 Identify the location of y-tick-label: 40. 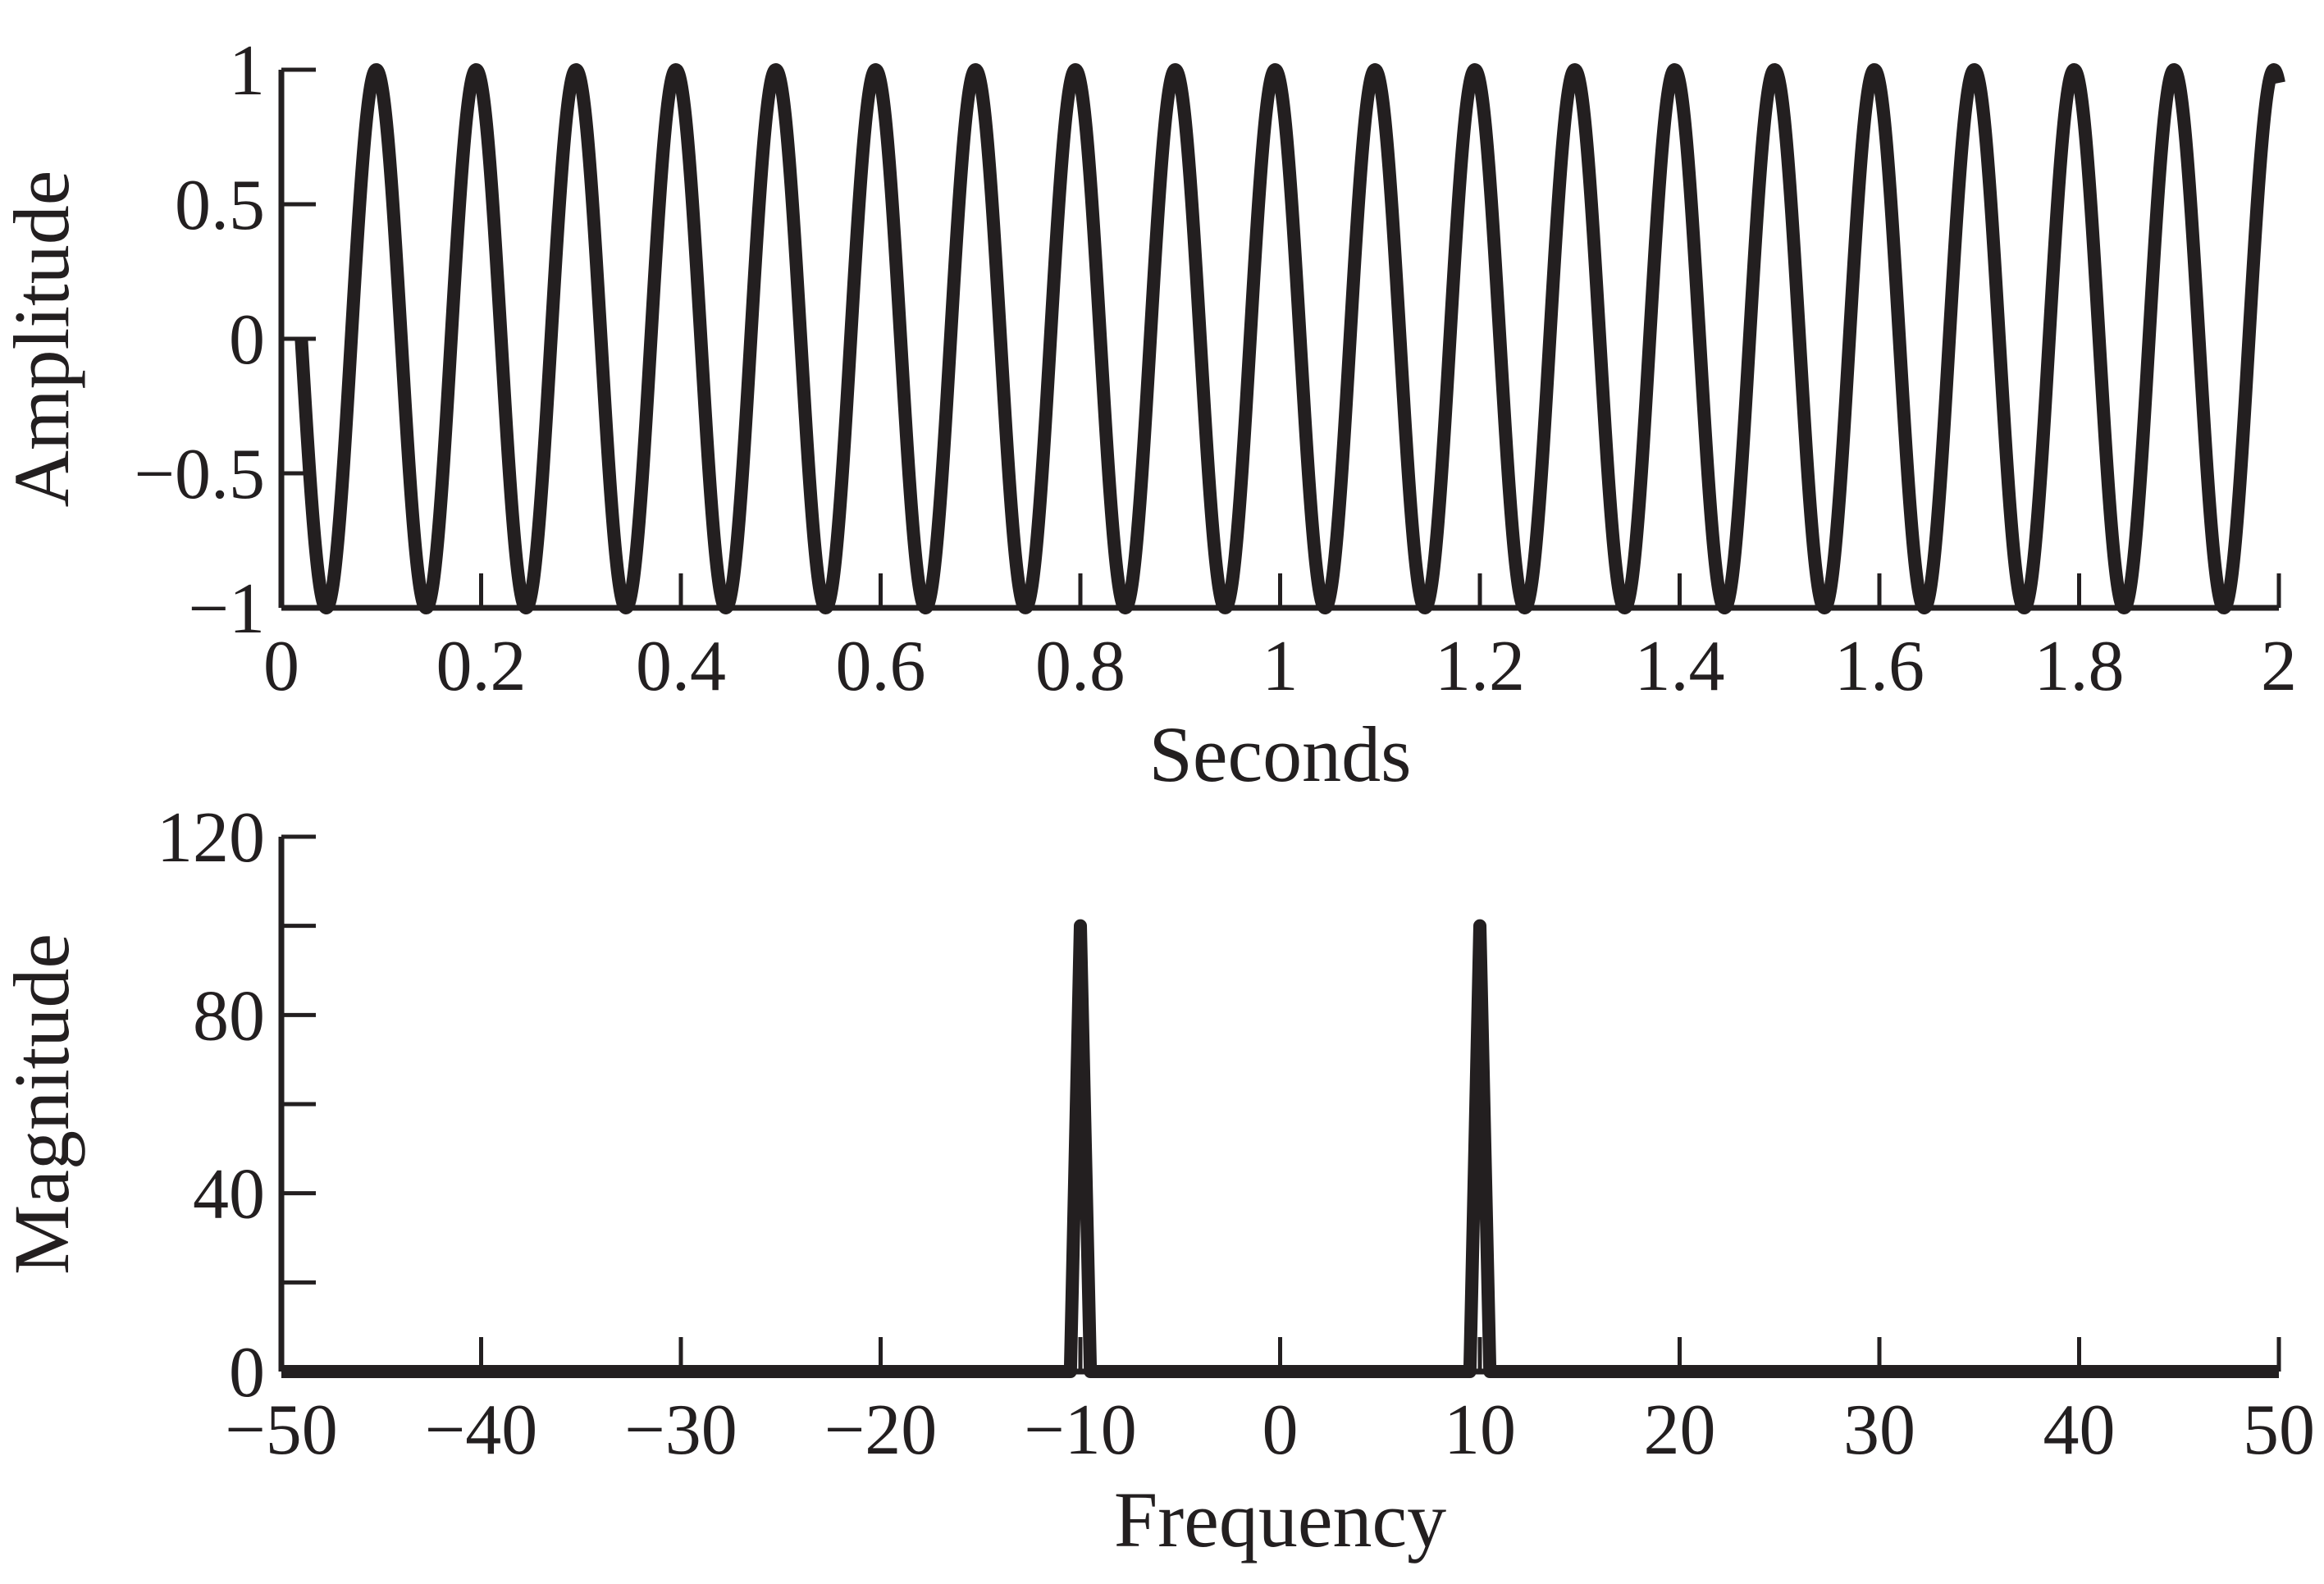
(229, 1195).